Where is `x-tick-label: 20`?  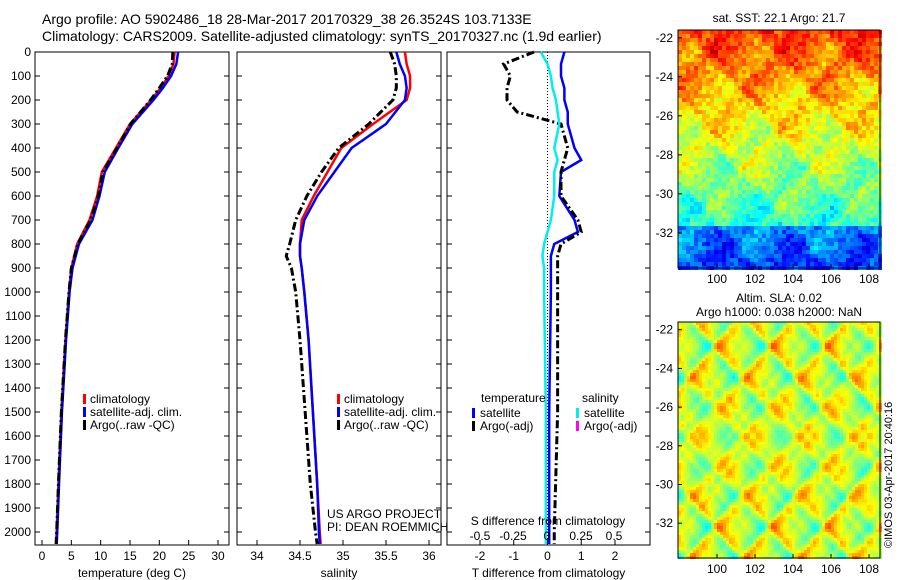 x-tick-label: 20 is located at coordinates (160, 556).